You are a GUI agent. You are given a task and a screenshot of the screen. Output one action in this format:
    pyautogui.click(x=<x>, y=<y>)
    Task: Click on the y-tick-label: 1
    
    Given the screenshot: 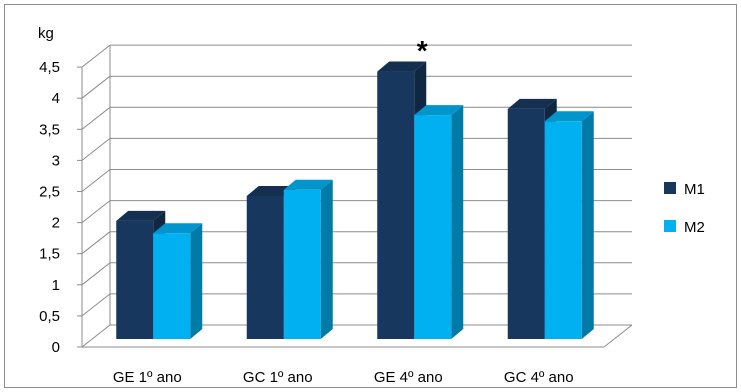 What is the action you would take?
    pyautogui.click(x=56, y=285)
    